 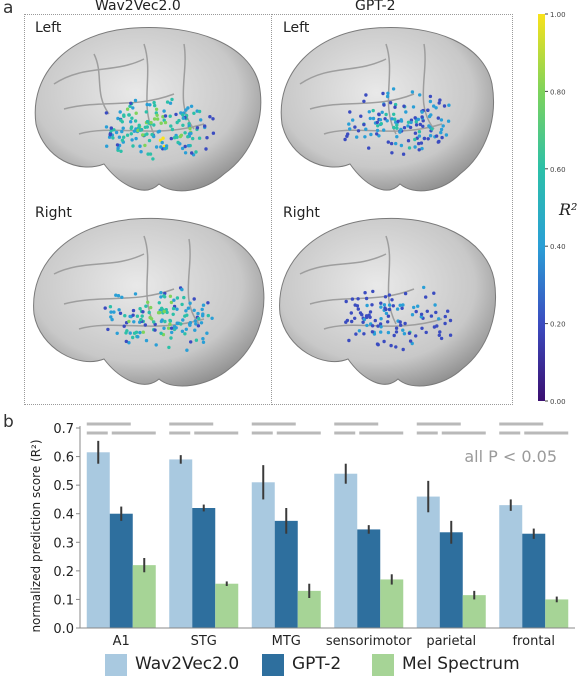 I want to click on y-tick-label: 0.7, so click(x=63, y=429).